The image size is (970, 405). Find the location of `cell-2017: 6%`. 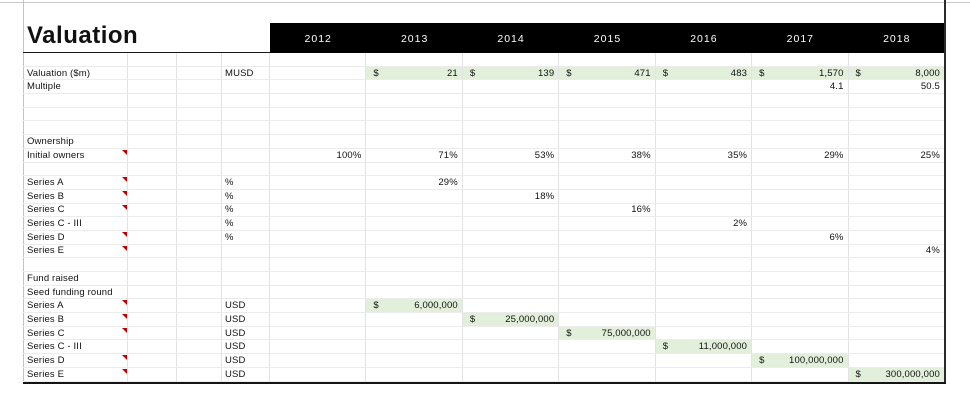

cell-2017: 6% is located at coordinates (800, 237).